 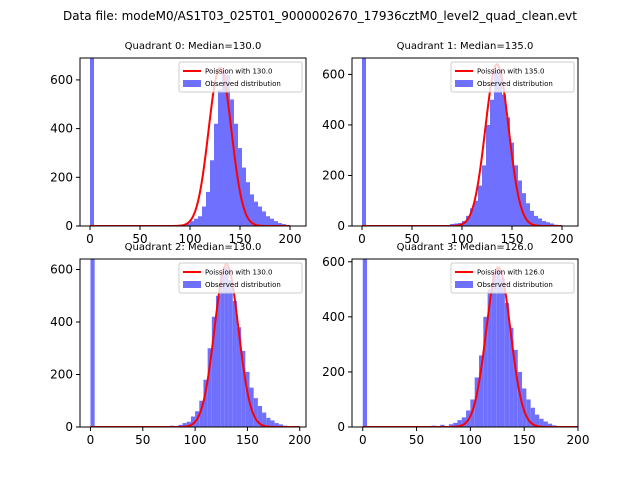 I want to click on legend: Poission with 130.0 Observed distribution, so click(x=240, y=278).